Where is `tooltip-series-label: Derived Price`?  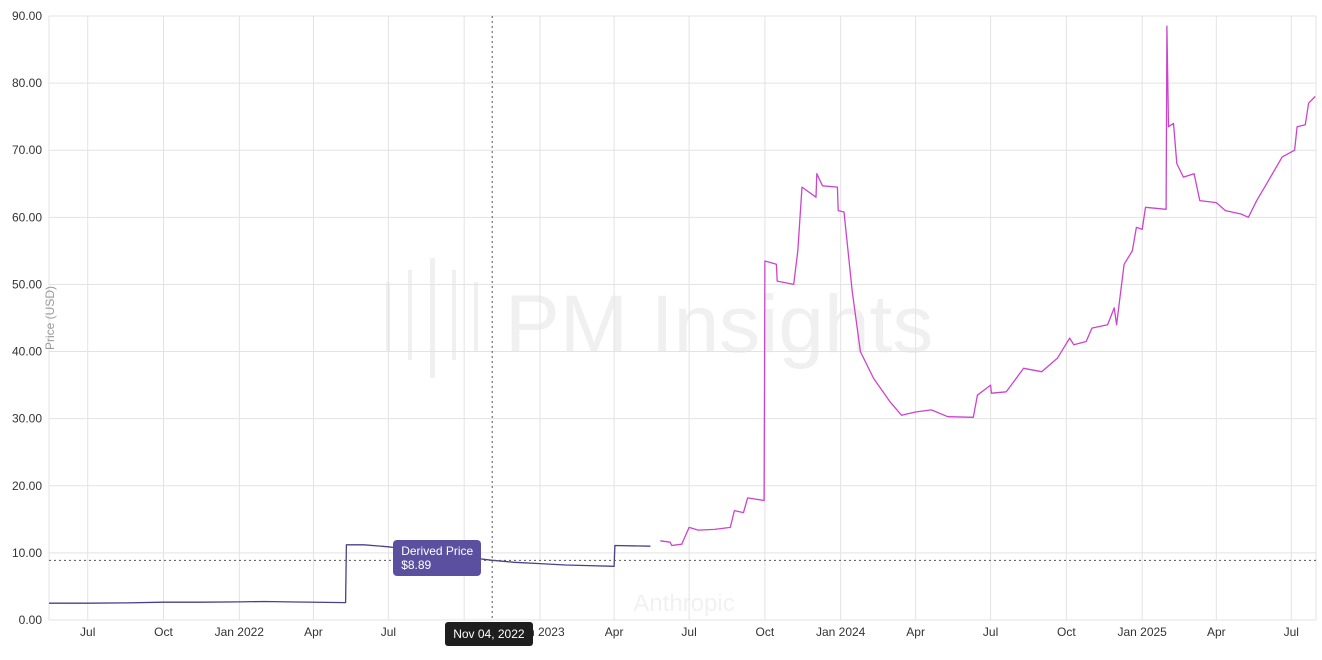
tooltip-series-label: Derived Price is located at coordinates (437, 551).